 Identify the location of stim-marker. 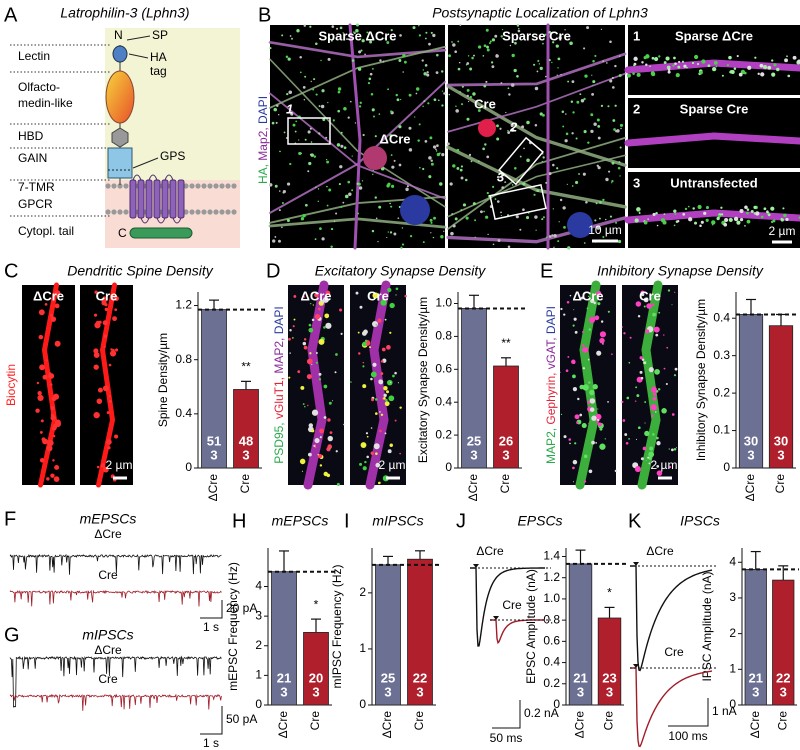
(476, 566).